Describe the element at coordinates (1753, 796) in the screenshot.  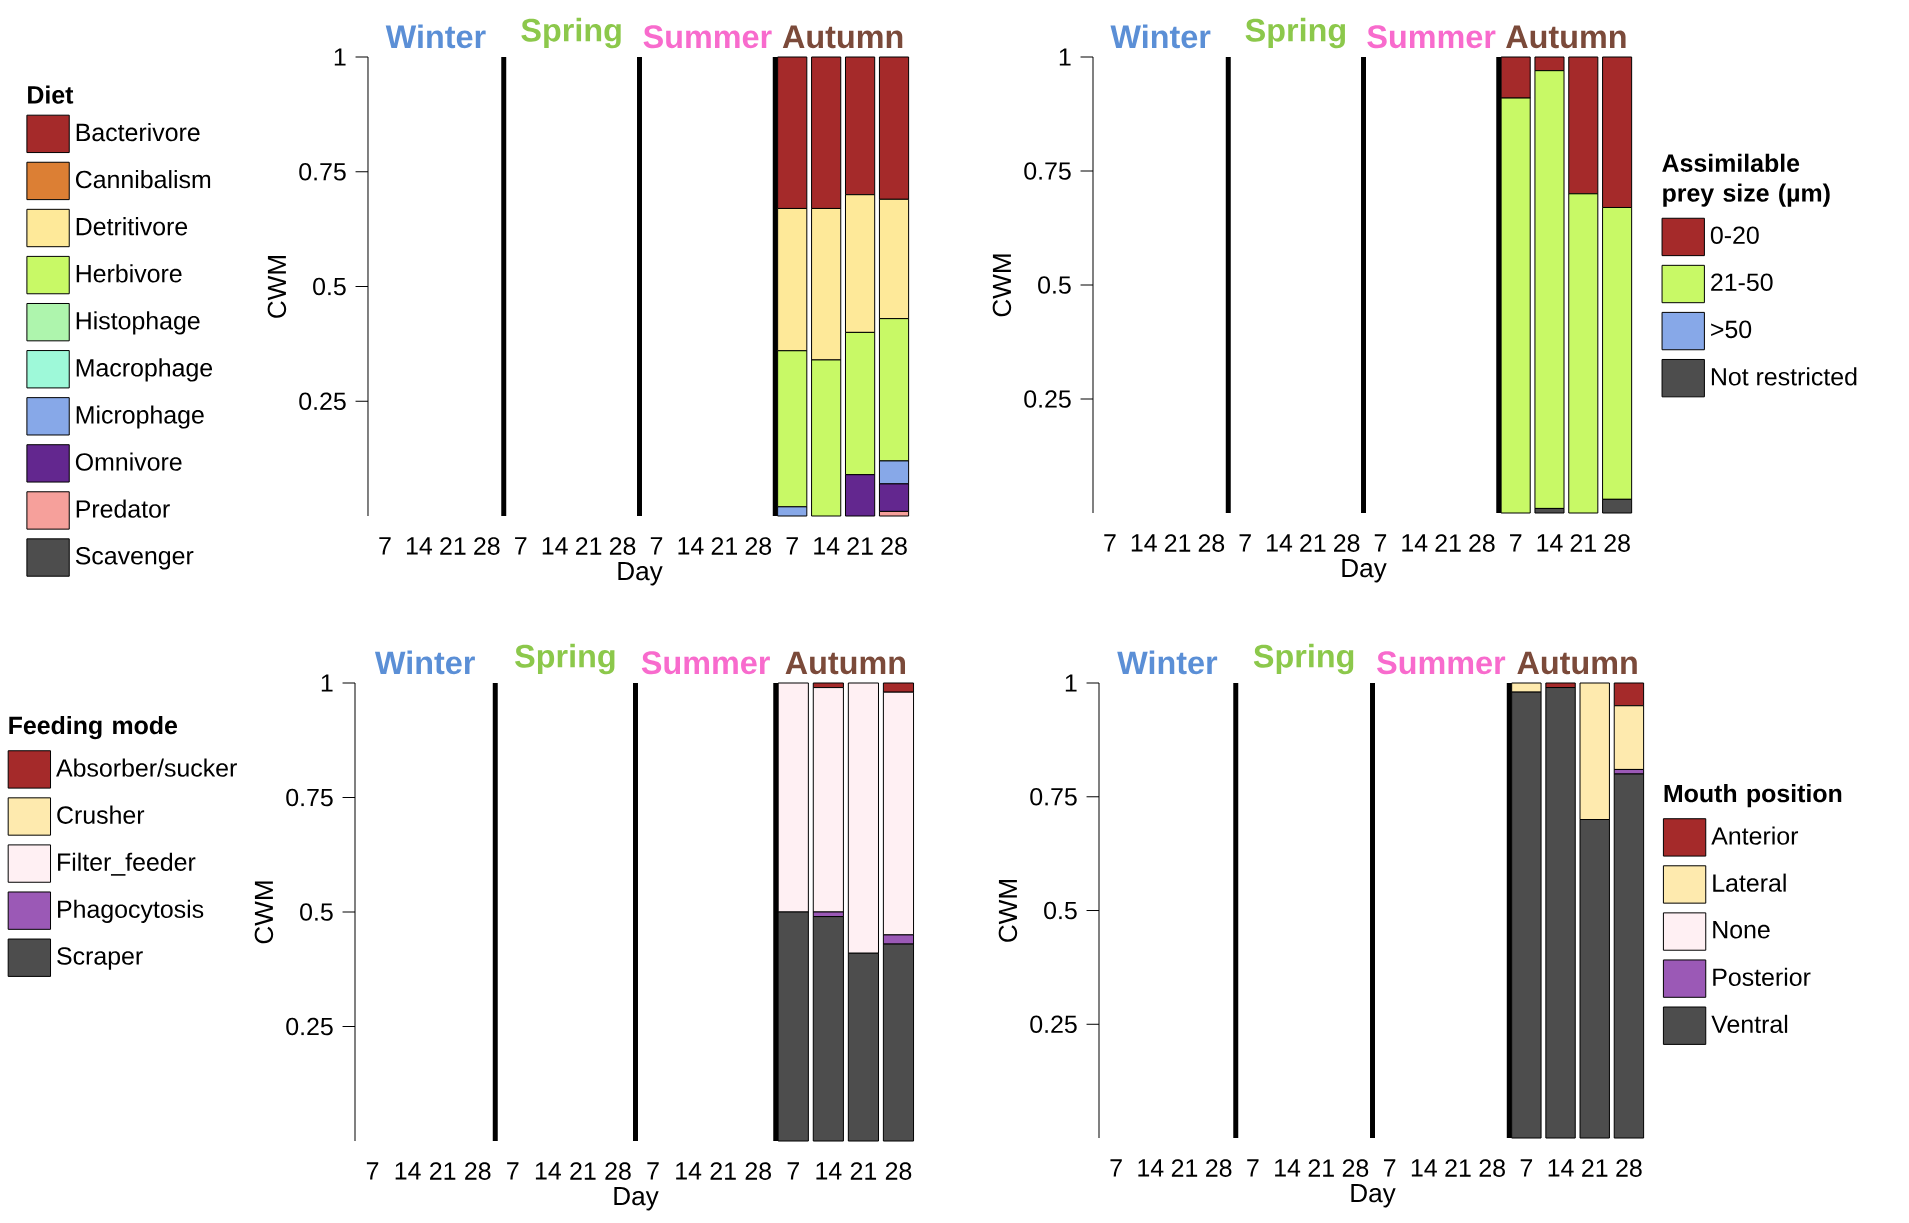
I see `legend-title: Mouth position` at that location.